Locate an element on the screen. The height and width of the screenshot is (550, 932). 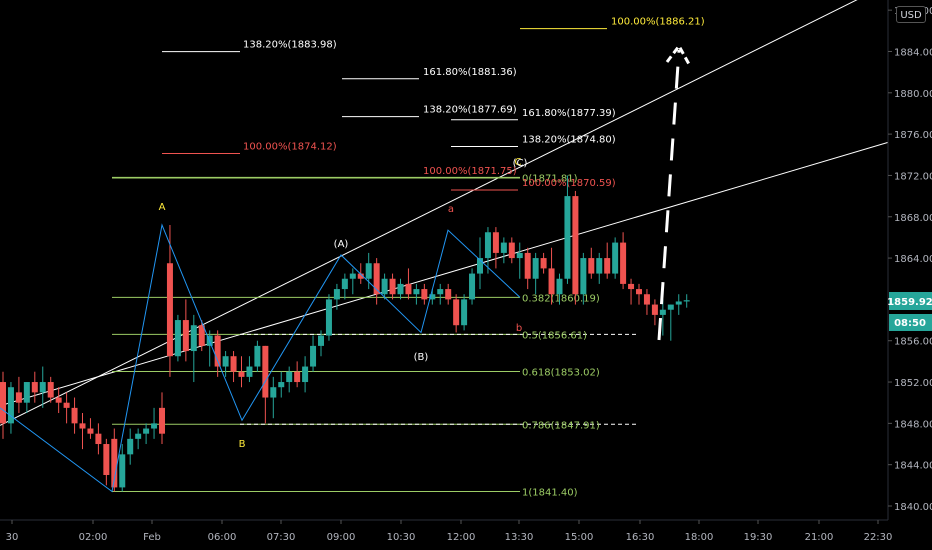
time-tick-label: 18:00 is located at coordinates (699, 537).